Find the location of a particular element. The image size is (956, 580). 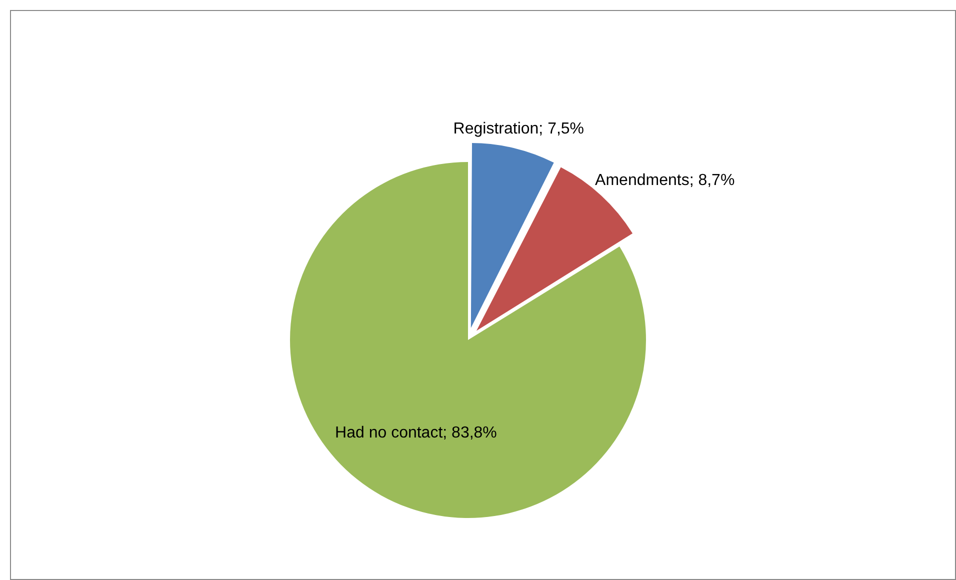

slice-label: Amendments; 8,7% is located at coordinates (665, 180).